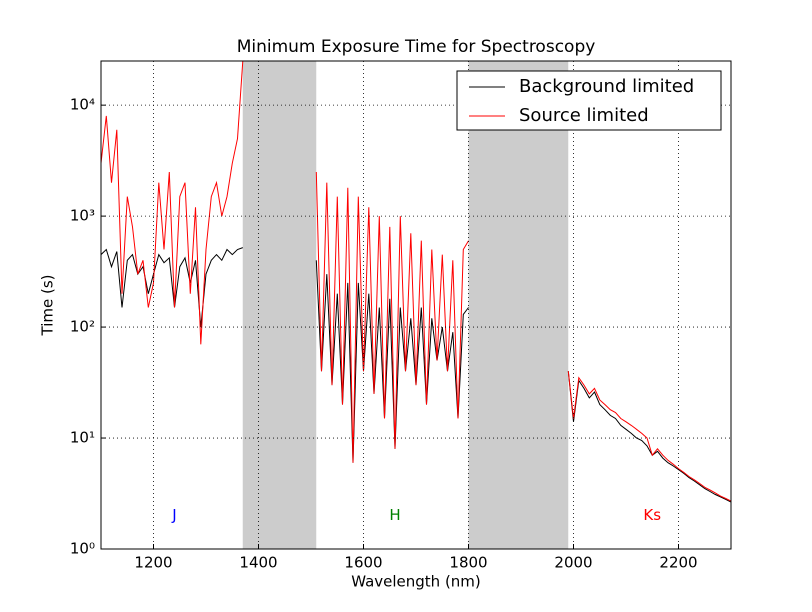  What do you see at coordinates (258, 563) in the screenshot?
I see `x-tick-label: 1400` at bounding box center [258, 563].